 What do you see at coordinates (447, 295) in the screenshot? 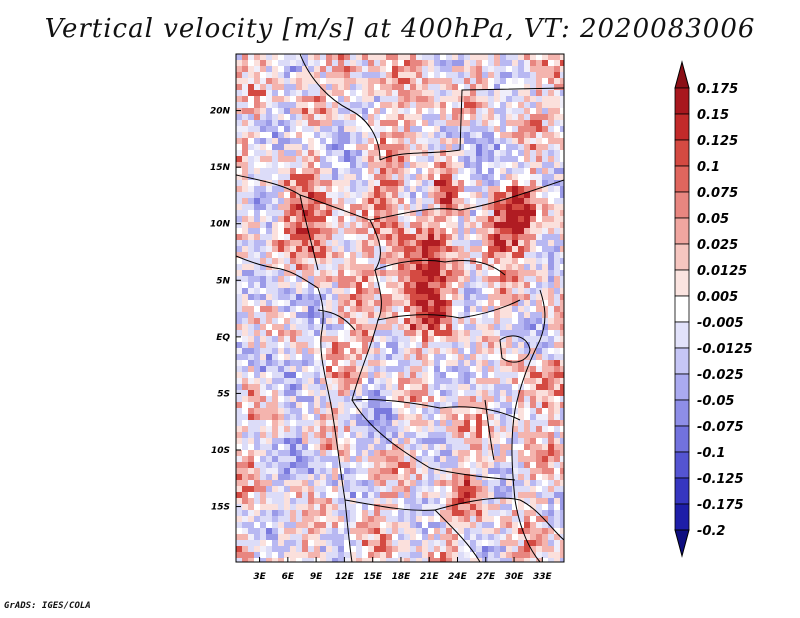
I see `border-central` at bounding box center [447, 295].